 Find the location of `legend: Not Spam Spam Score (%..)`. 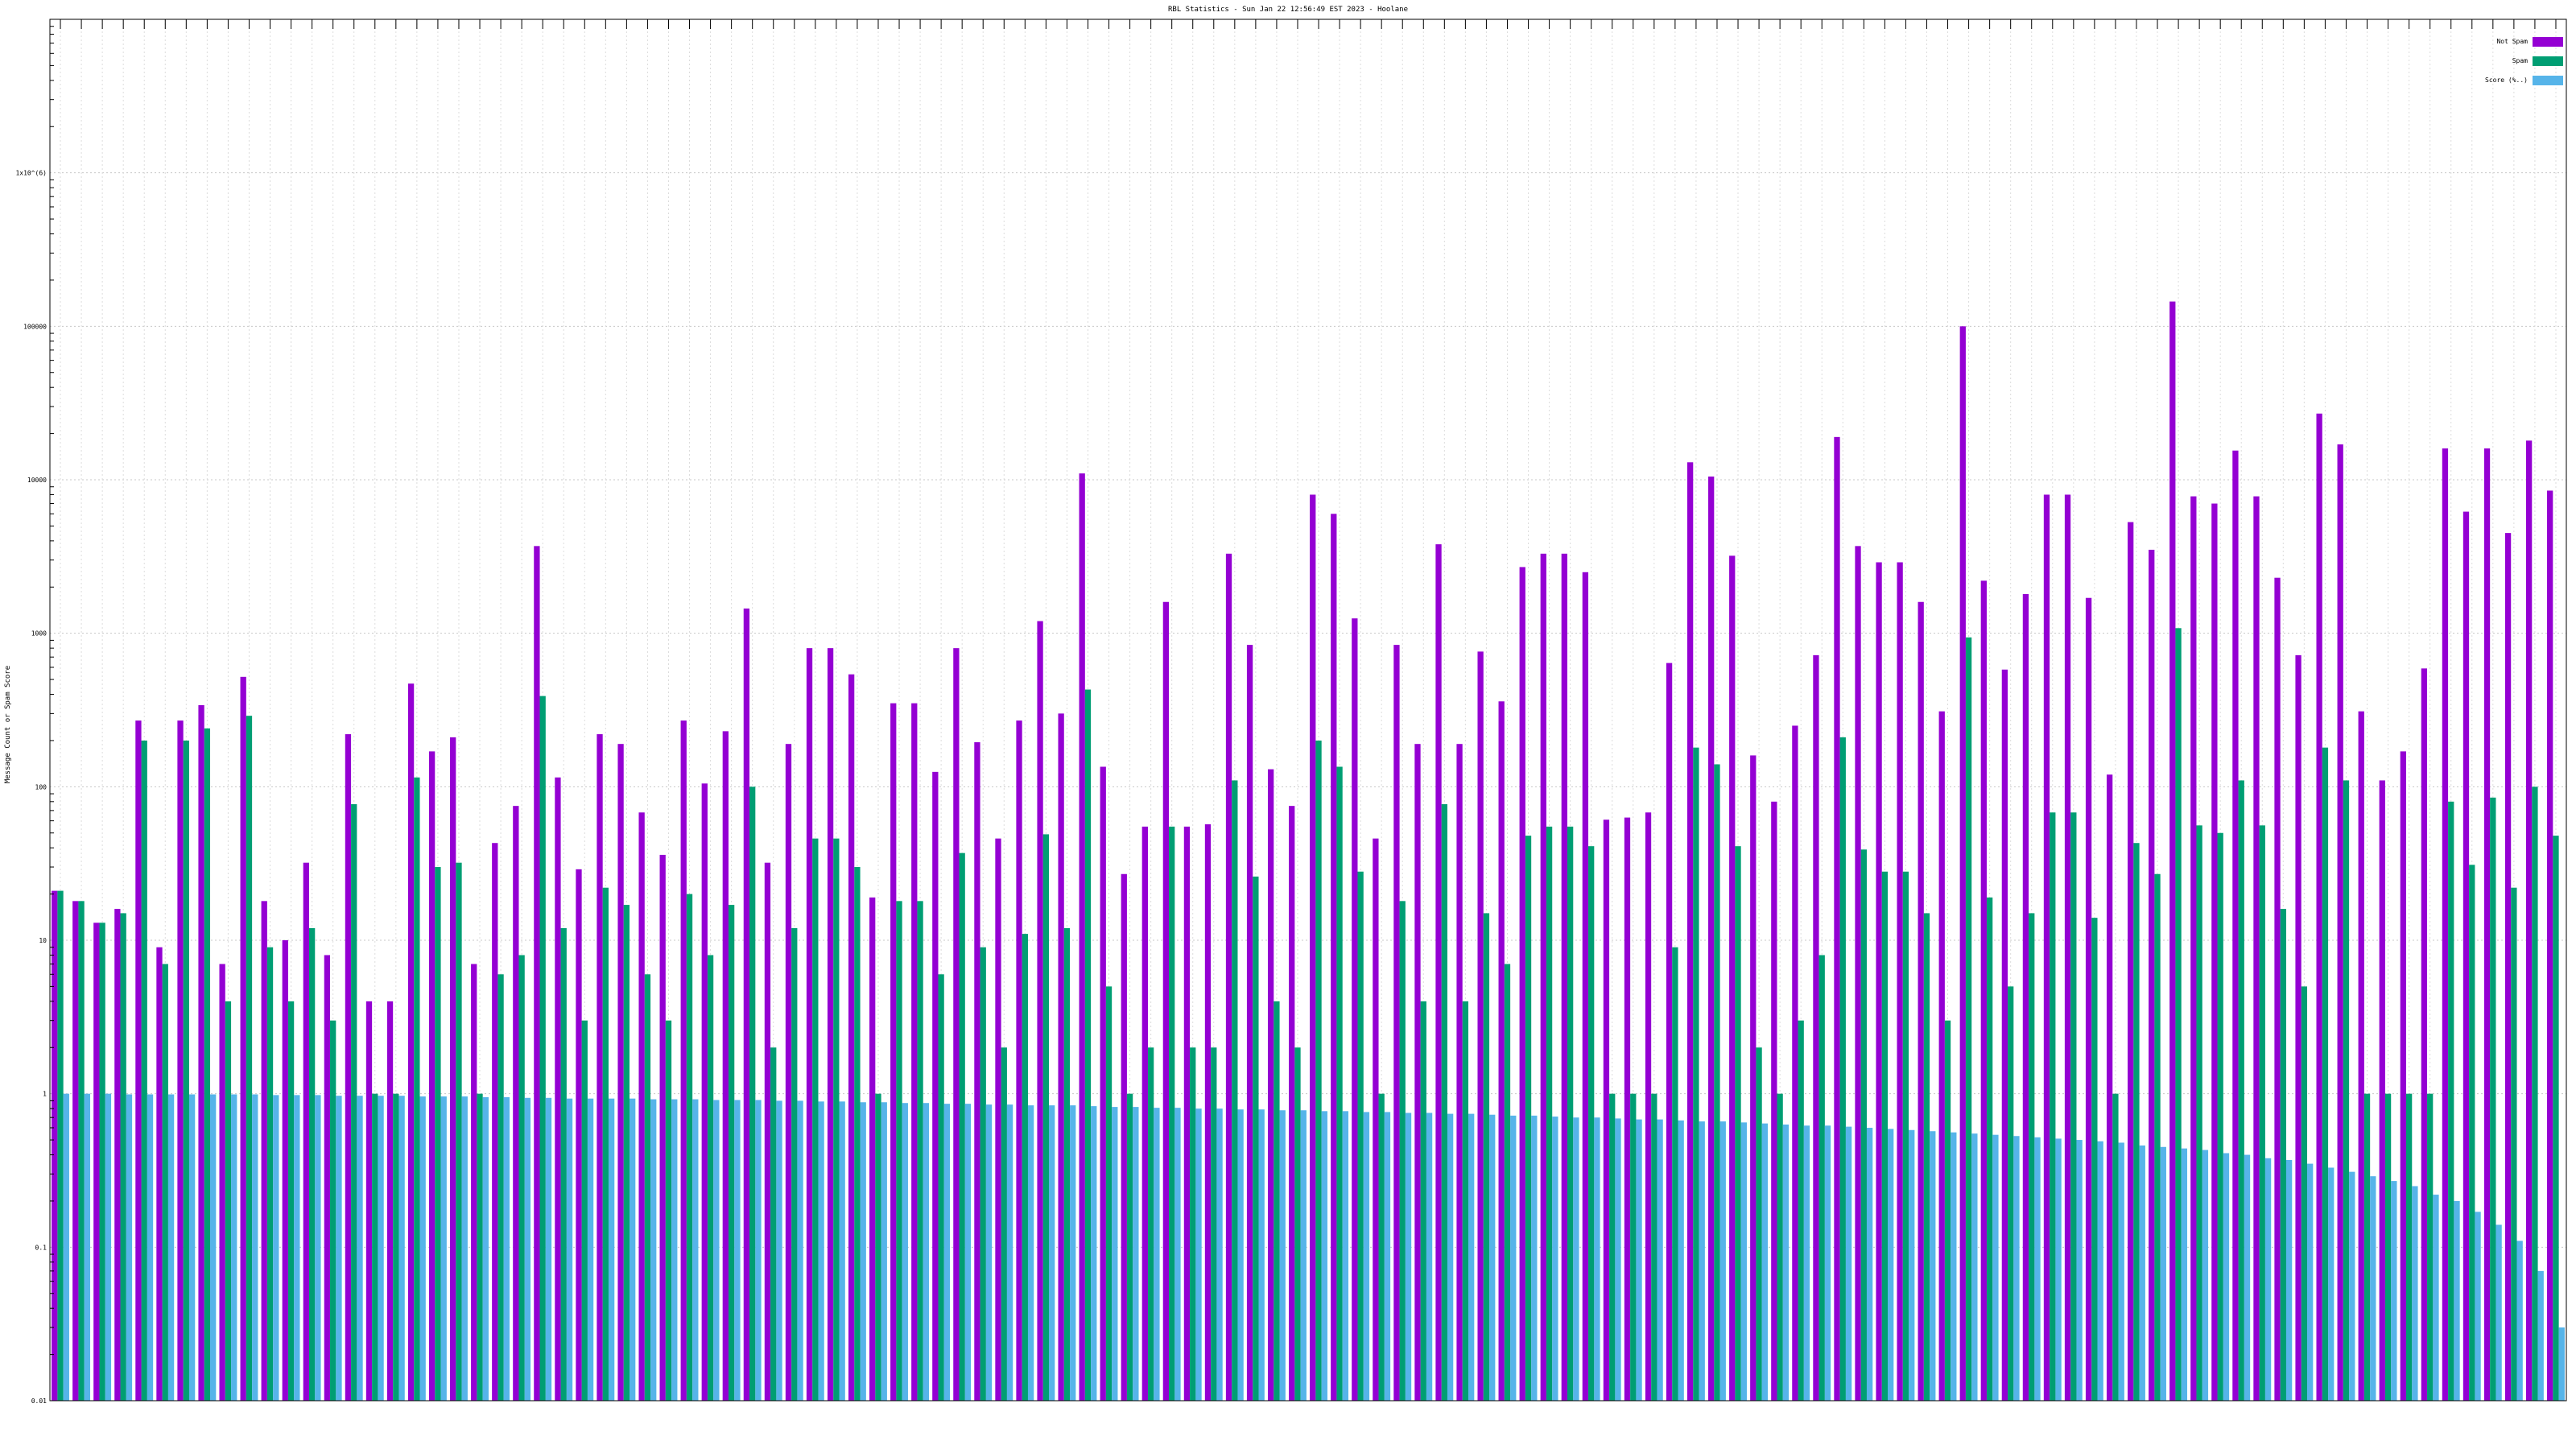

legend: Not Spam Spam Score (%..) is located at coordinates (2524, 61).